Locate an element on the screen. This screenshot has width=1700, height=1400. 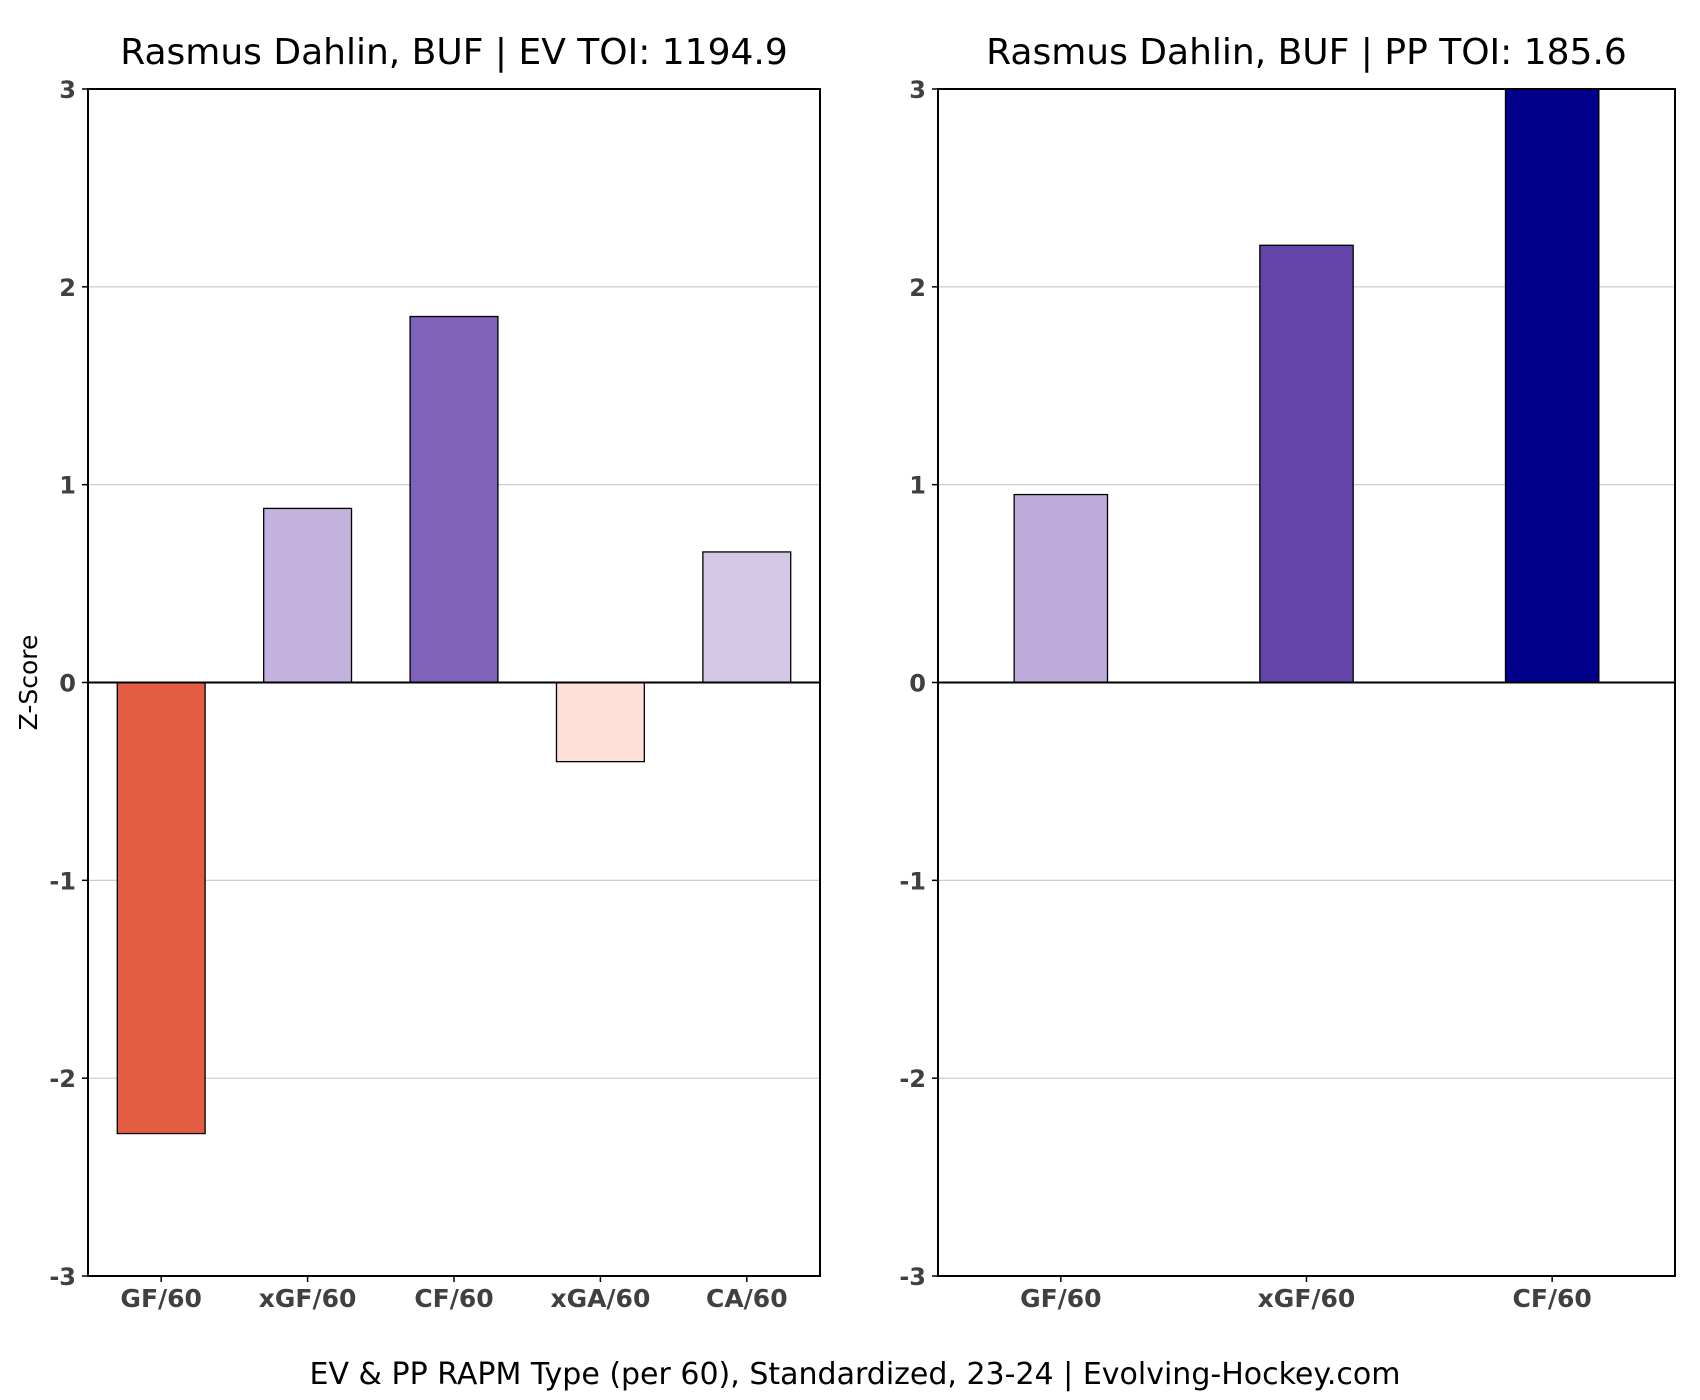
chart-title: Rasmus Dahlin, BUF | PP TOI: 185.6 is located at coordinates (1306, 52).